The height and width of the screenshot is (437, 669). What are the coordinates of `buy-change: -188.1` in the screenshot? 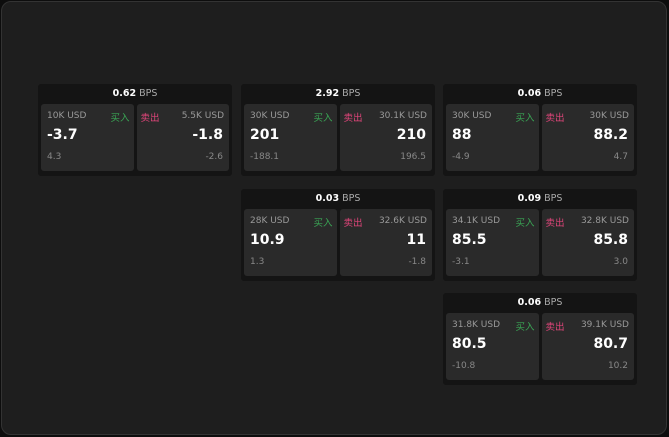 It's located at (265, 157).